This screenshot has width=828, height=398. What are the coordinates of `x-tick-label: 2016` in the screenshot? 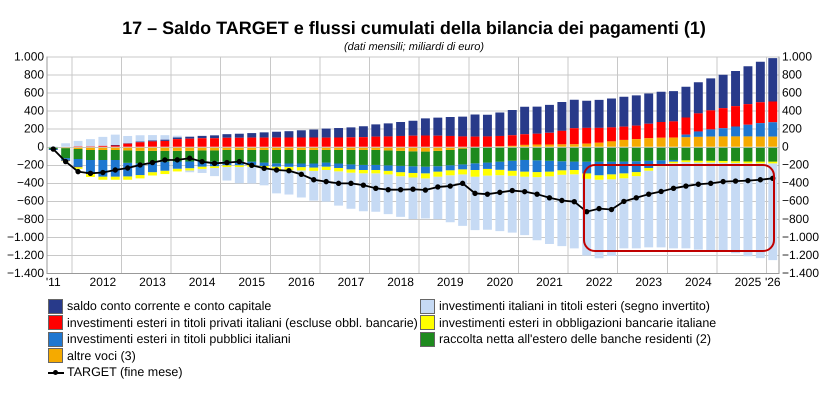 It's located at (302, 282).